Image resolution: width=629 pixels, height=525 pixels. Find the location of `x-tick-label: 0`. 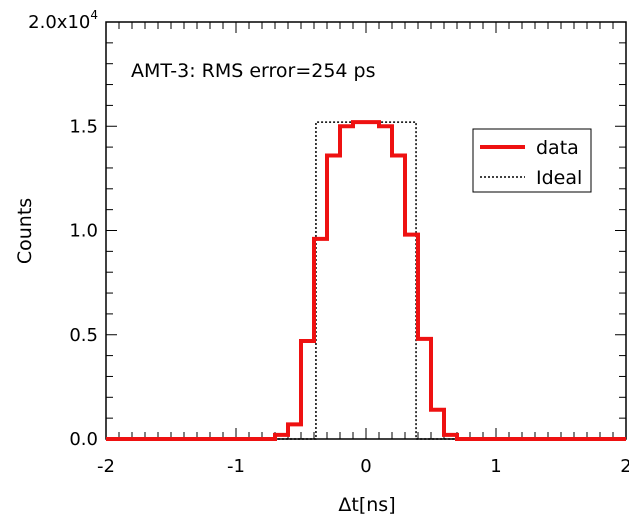

x-tick-label: 0 is located at coordinates (365, 466).